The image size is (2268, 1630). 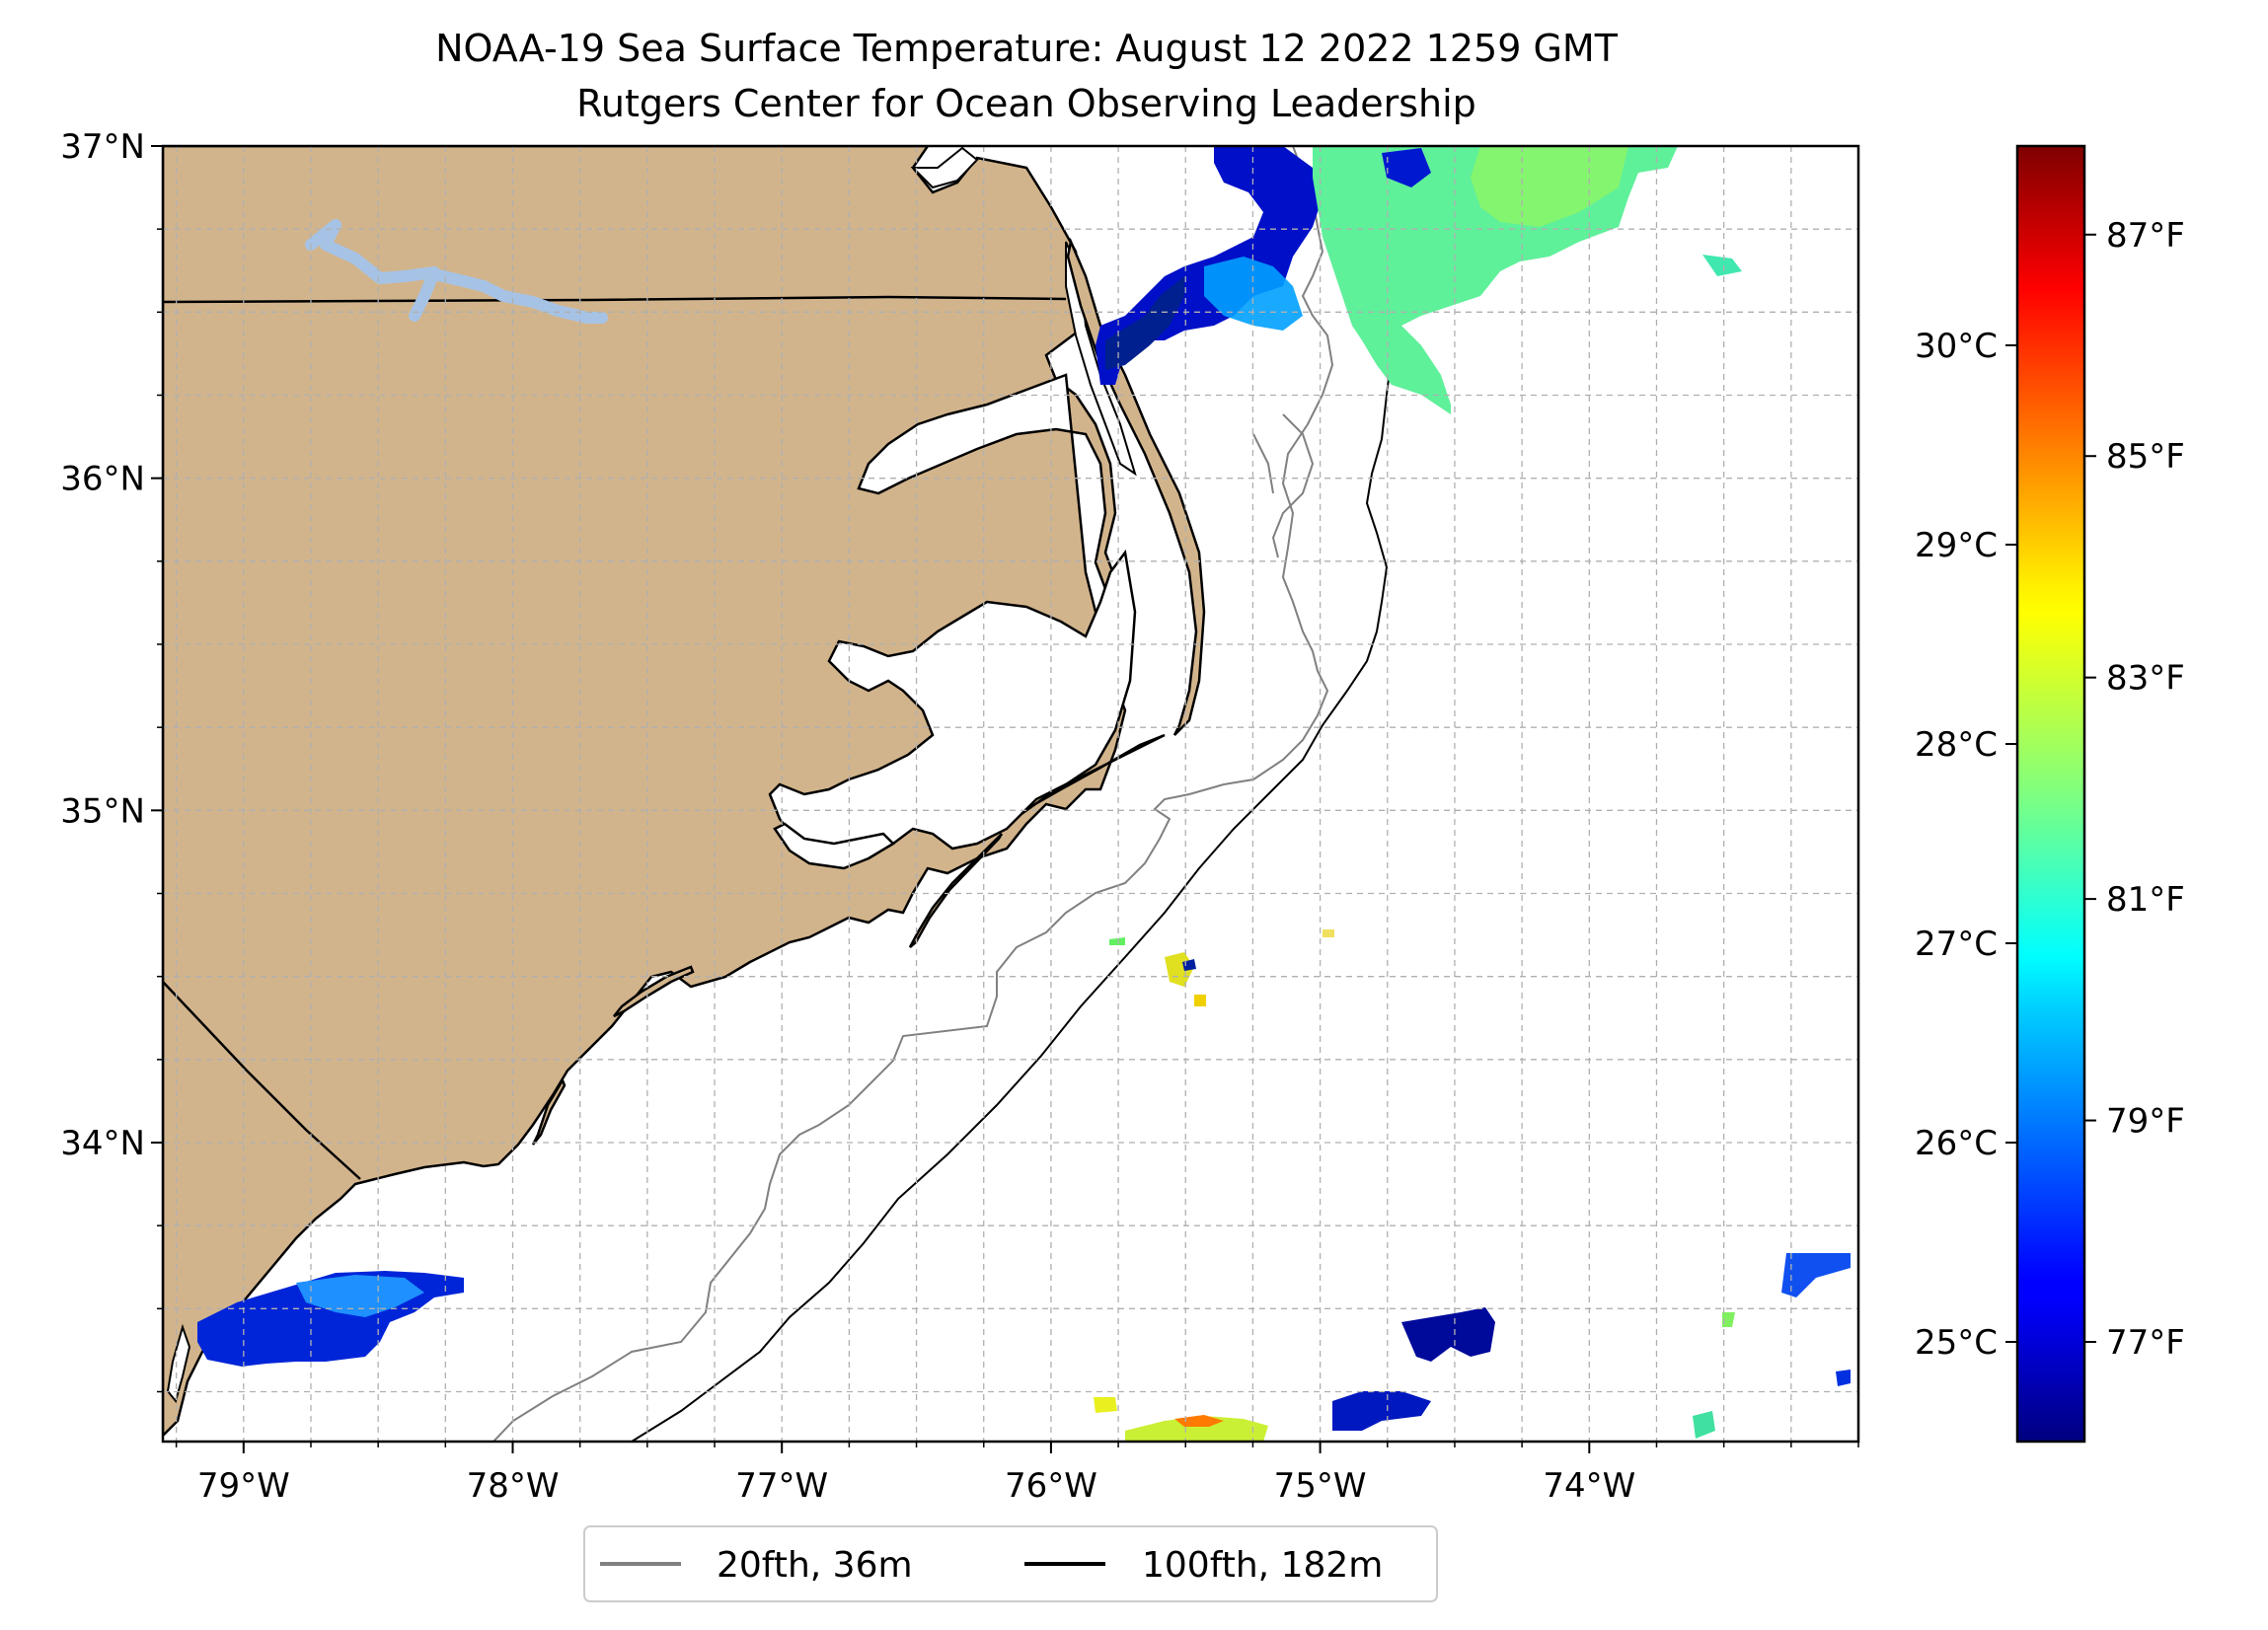 I want to click on sst-patch-se-cold, so click(x=1448, y=1334).